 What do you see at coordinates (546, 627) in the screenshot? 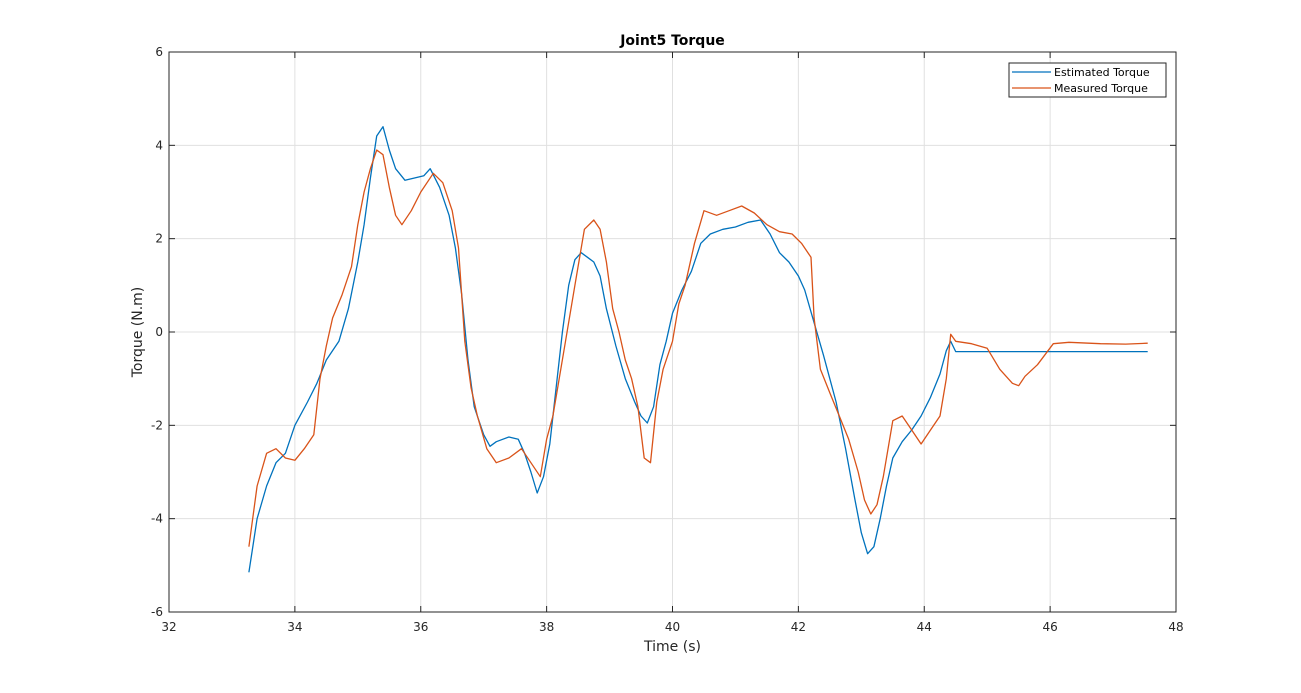
I see `x-tick-label: 38` at bounding box center [546, 627].